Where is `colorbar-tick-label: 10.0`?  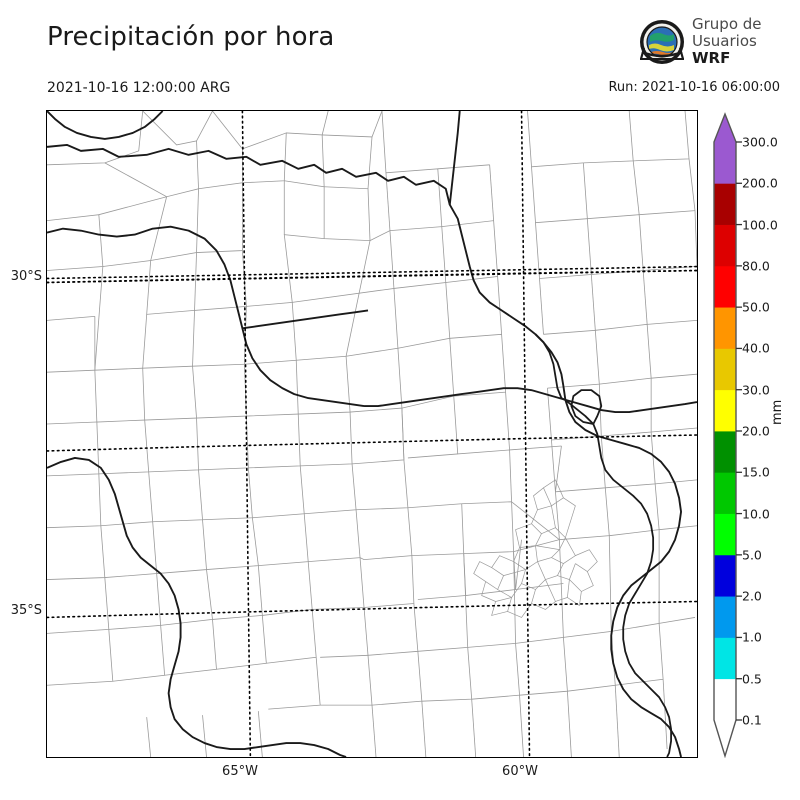 colorbar-tick-label: 10.0 is located at coordinates (756, 514).